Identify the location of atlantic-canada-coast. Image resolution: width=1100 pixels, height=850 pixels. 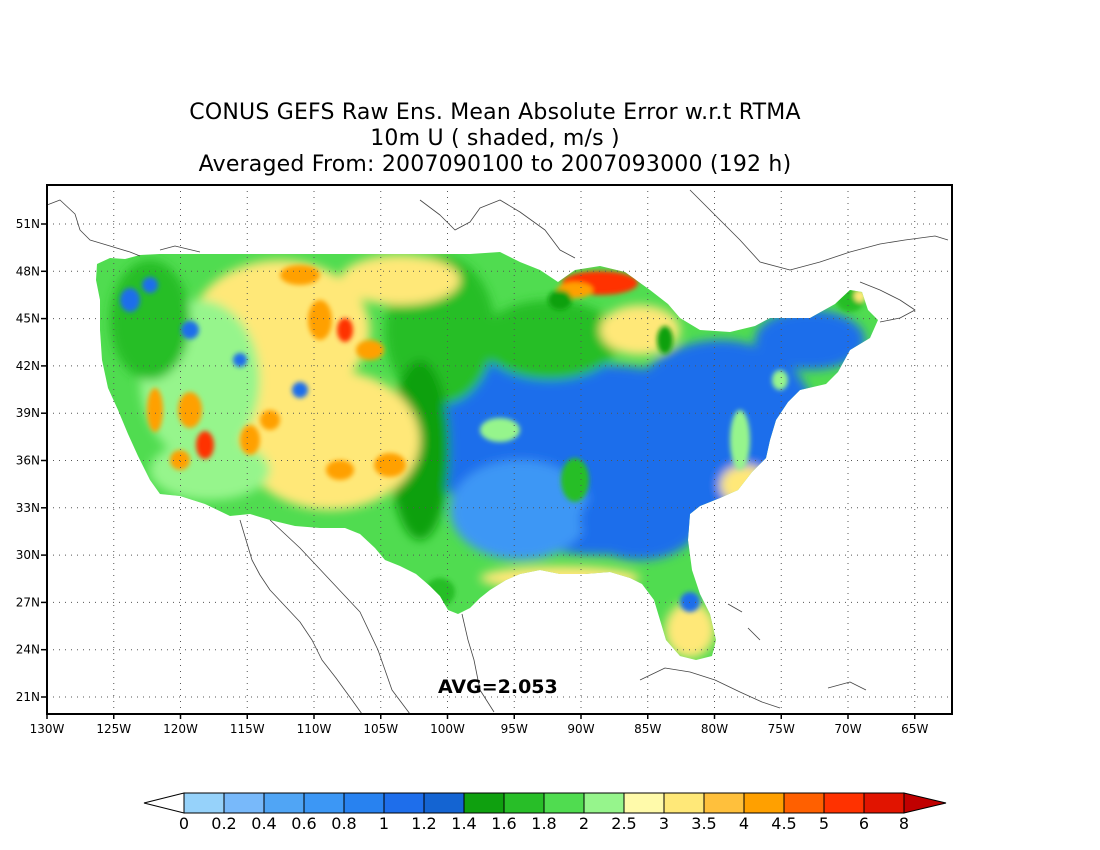
(887, 302).